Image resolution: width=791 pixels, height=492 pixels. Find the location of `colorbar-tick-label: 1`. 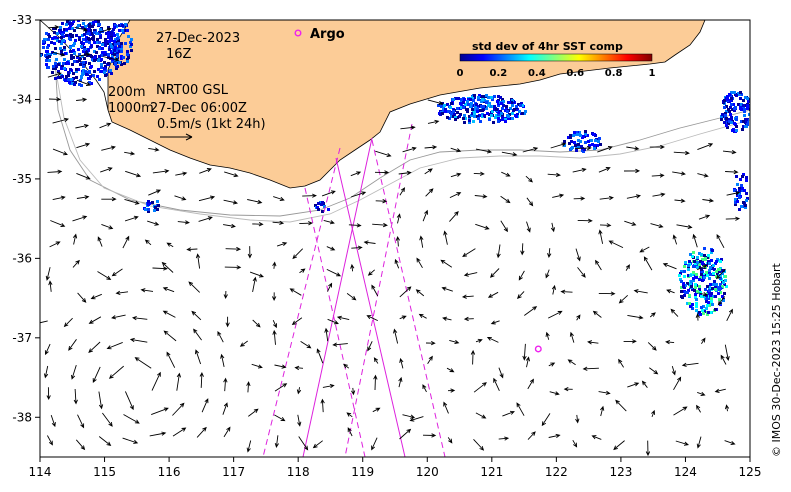

colorbar-tick-label: 1 is located at coordinates (652, 73).